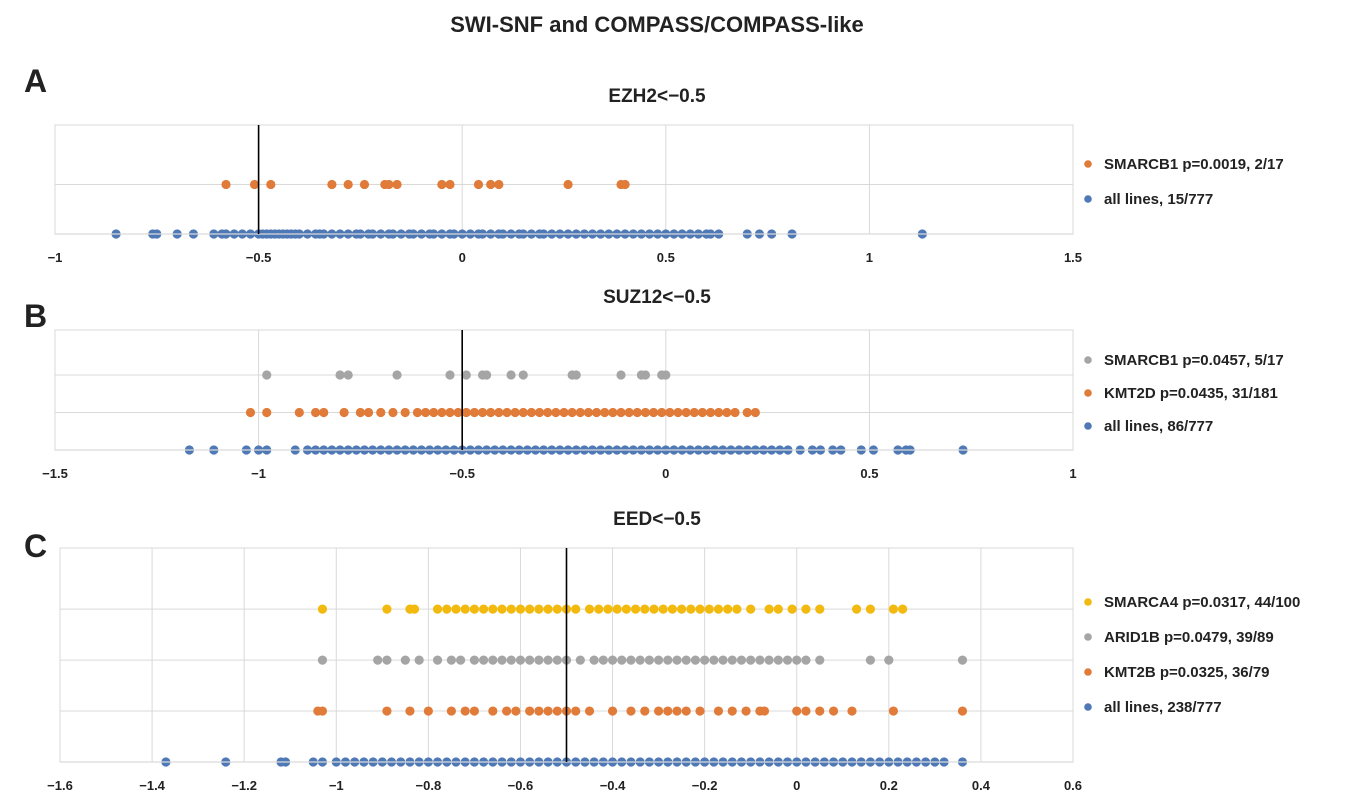  Describe the element at coordinates (35, 81) in the screenshot. I see `panel-label: A` at that location.